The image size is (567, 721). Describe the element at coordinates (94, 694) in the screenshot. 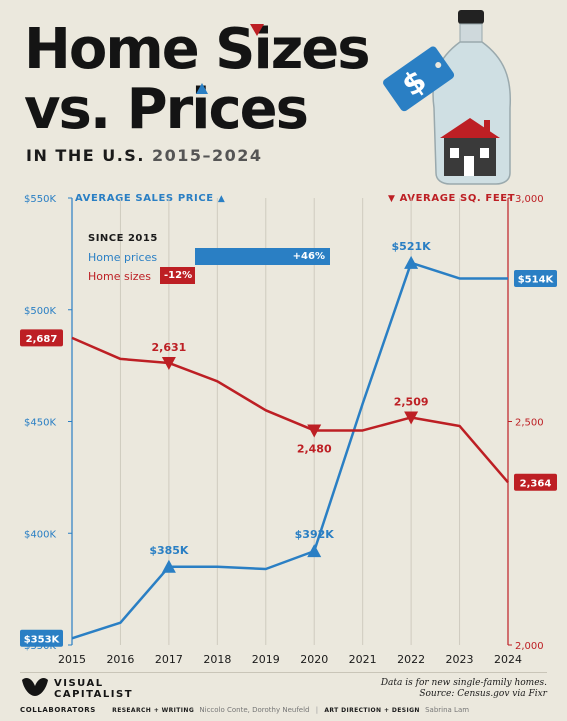

I see `logo-line-2: CAPITALIST` at that location.